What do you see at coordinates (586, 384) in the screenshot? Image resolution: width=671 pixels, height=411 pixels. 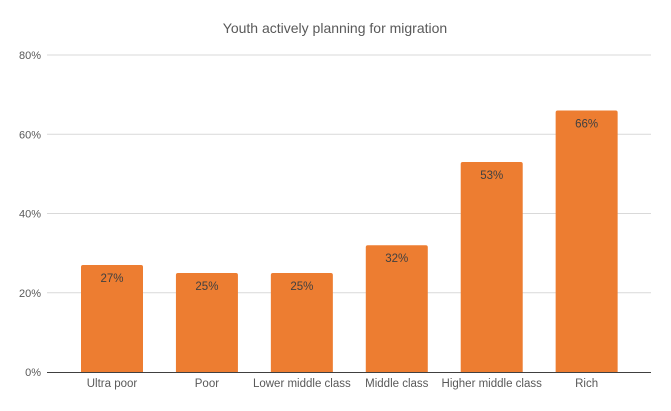 I see `x-category-label: Rich` at bounding box center [586, 384].